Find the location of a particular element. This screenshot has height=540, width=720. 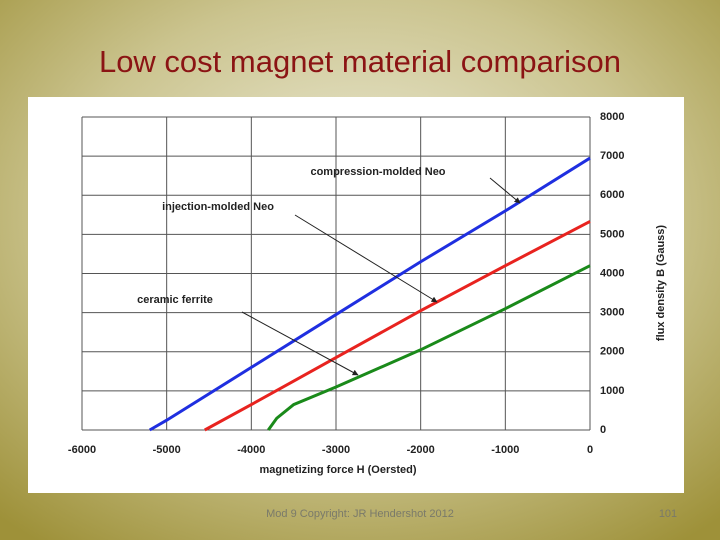

annotation: compression-molded Neo is located at coordinates (377, 172).